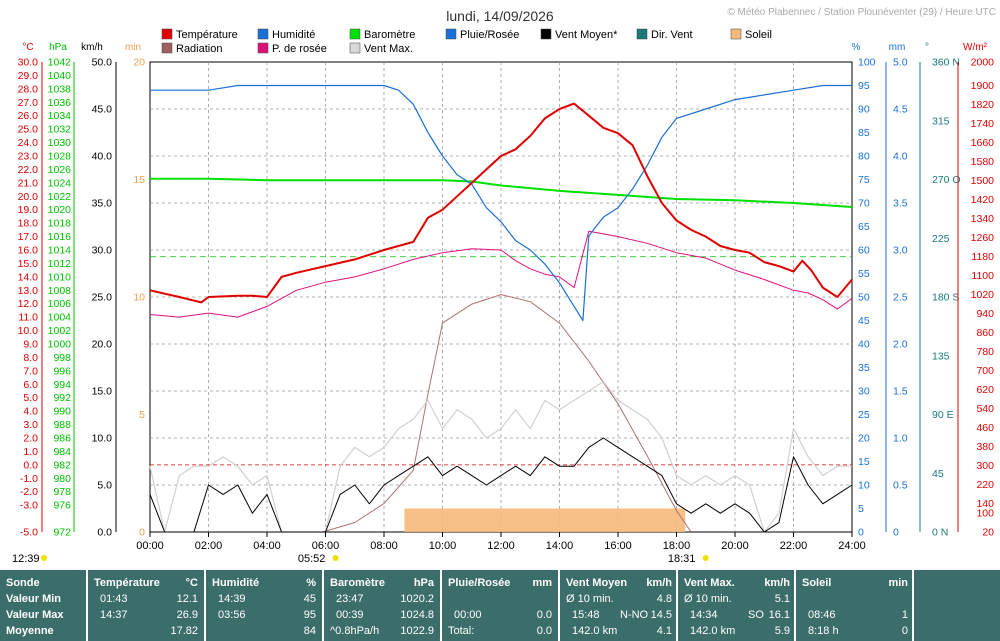 The image size is (1000, 641). Describe the element at coordinates (661, 615) in the screenshot. I see `wavg-max-value: 14.5` at that location.